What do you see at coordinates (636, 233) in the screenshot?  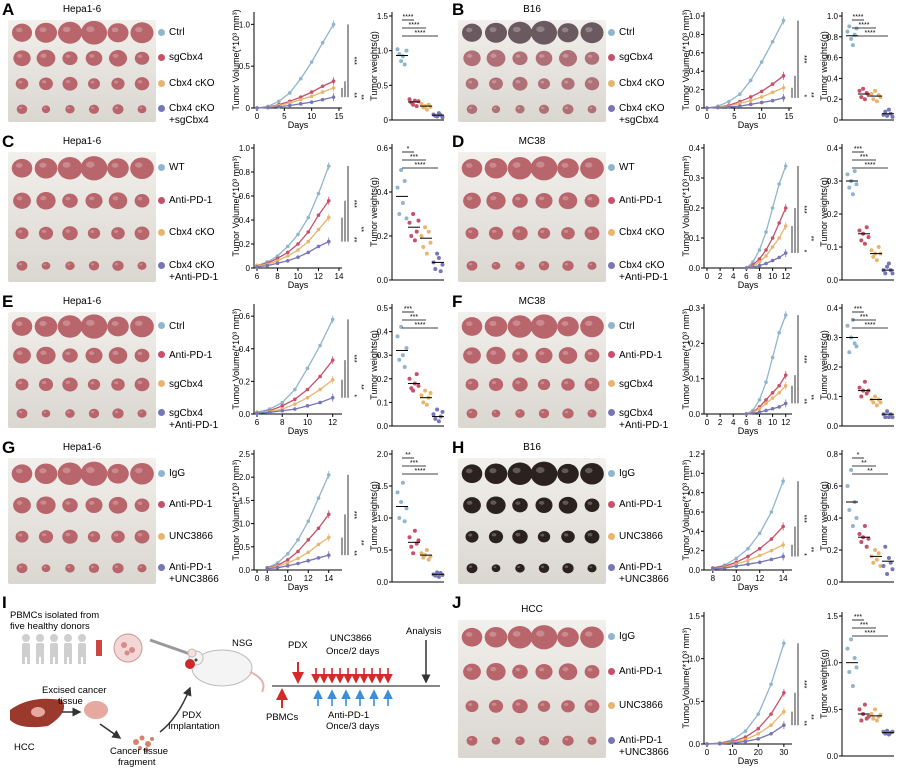 I see `legend-item: Cbx4 cKO` at bounding box center [636, 233].